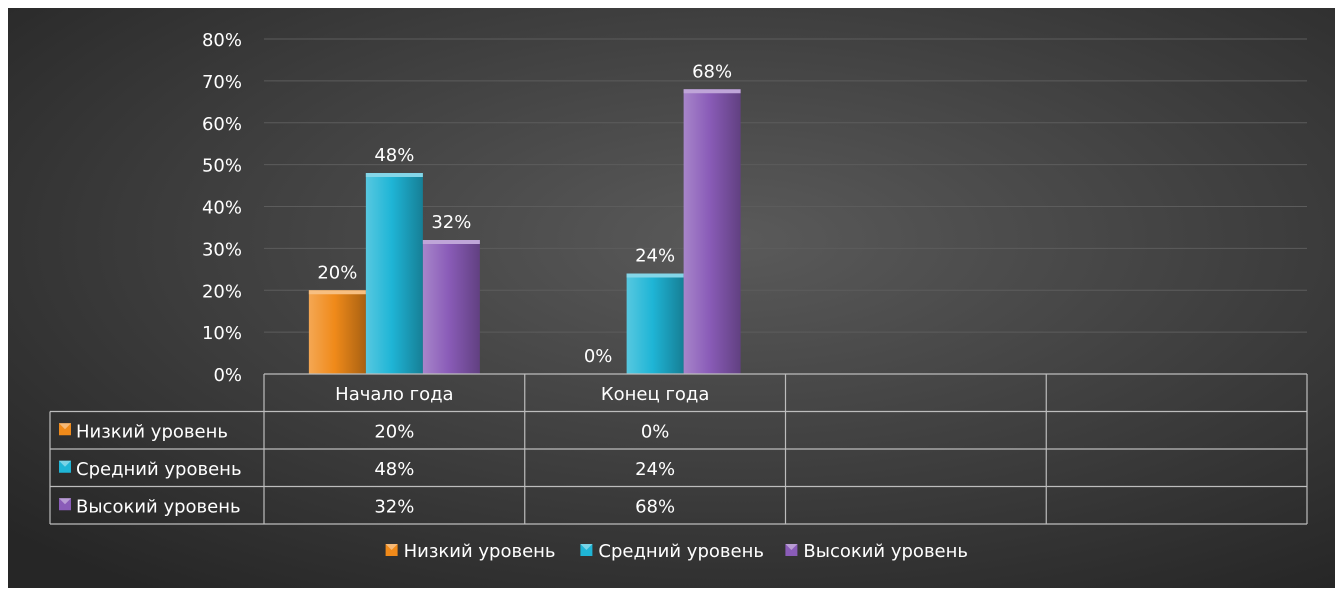 The width and height of the screenshot is (1343, 596). What do you see at coordinates (655, 469) in the screenshot?
I see `table-cell: 24%` at bounding box center [655, 469].